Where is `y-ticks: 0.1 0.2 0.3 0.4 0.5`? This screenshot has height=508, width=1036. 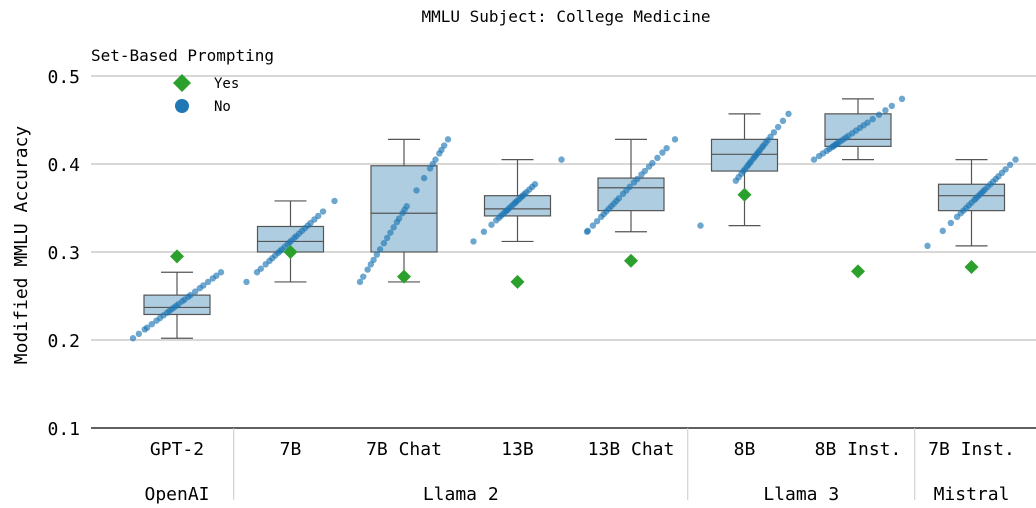 y-ticks: 0.1 0.2 0.3 0.4 0.5 is located at coordinates (63, 253).